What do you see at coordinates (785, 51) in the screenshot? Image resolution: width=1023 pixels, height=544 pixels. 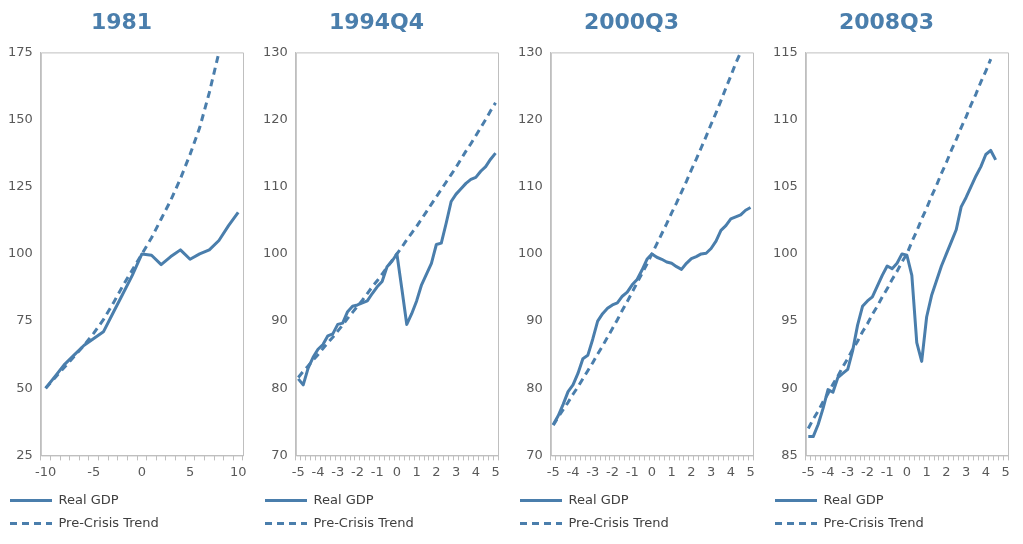 I see `y-tick-label: 115` at bounding box center [785, 51].